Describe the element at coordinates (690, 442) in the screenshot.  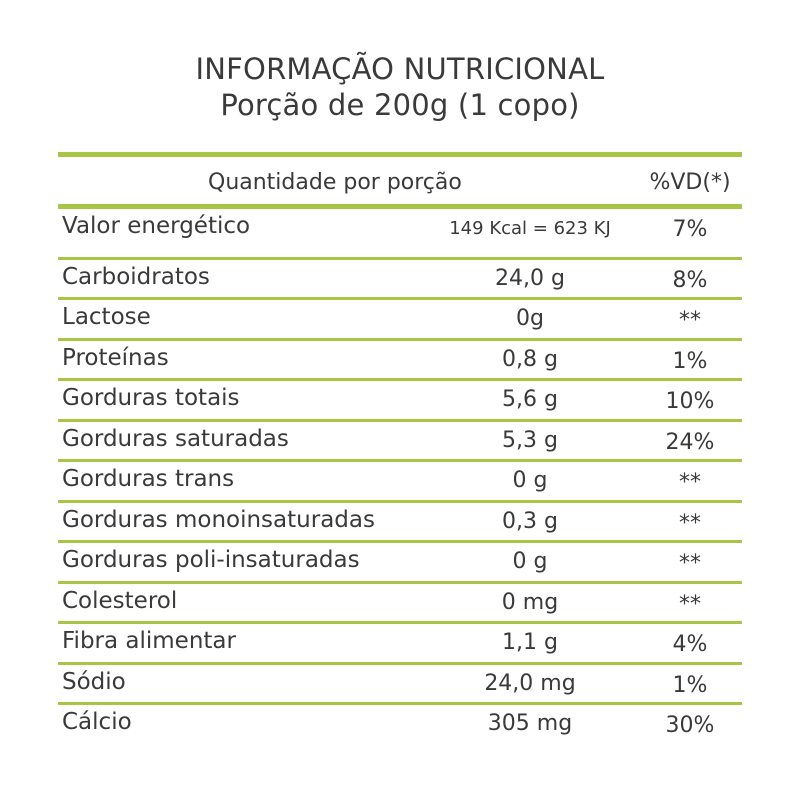
I see `nutrient-vd: 24%` at that location.